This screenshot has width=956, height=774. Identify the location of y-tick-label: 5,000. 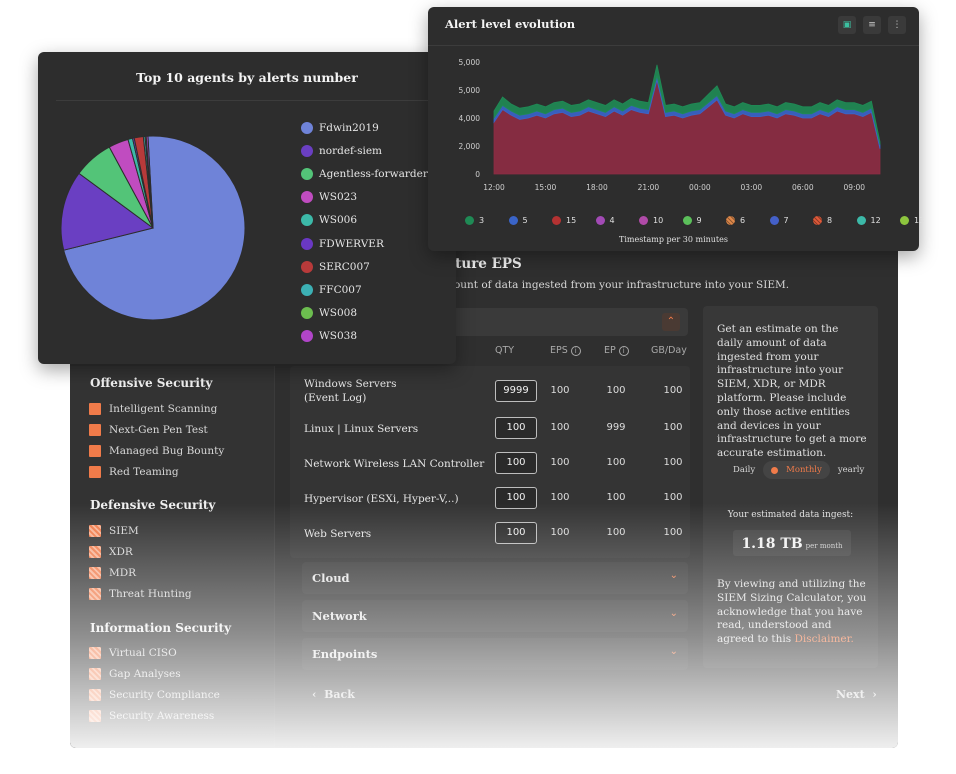
(470, 62).